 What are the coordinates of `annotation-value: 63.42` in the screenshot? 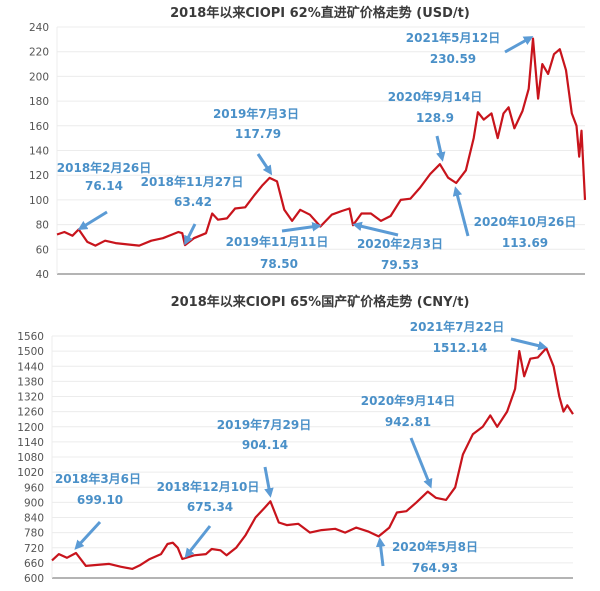 It's located at (193, 202).